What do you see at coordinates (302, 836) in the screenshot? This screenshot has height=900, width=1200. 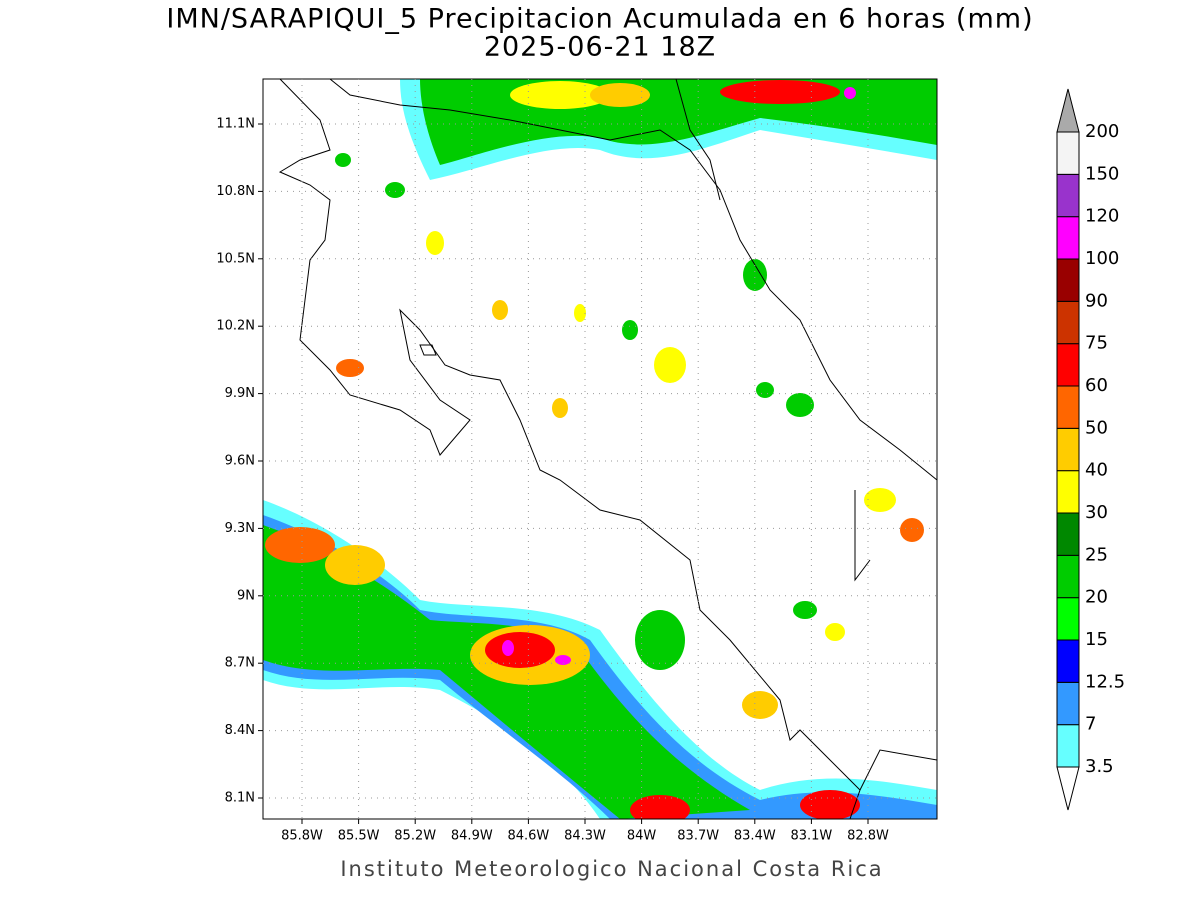 I see `lon-label: 85.8W` at bounding box center [302, 836].